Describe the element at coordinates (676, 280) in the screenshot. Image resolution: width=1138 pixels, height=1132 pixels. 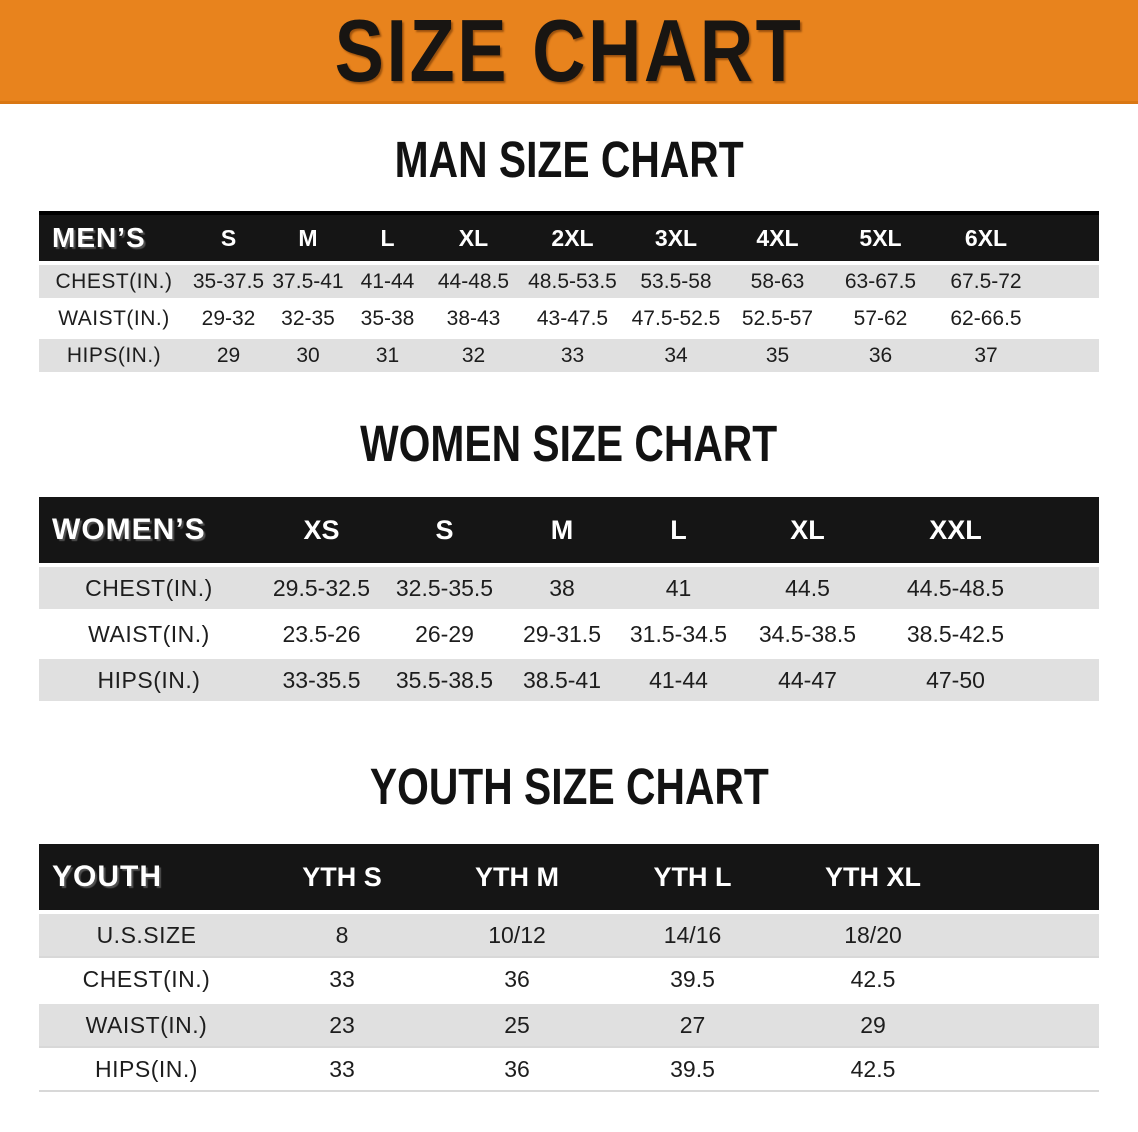
I see `measurement-value: 53.5-58` at that location.